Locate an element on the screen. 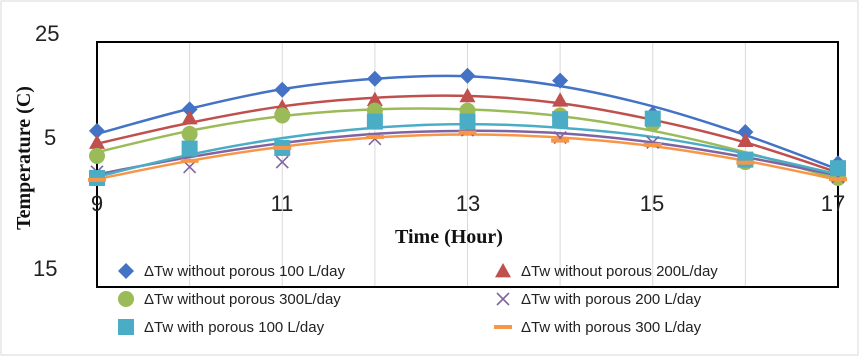 This screenshot has width=859, height=356. data-point-series-1-x13 is located at coordinates (467, 75).